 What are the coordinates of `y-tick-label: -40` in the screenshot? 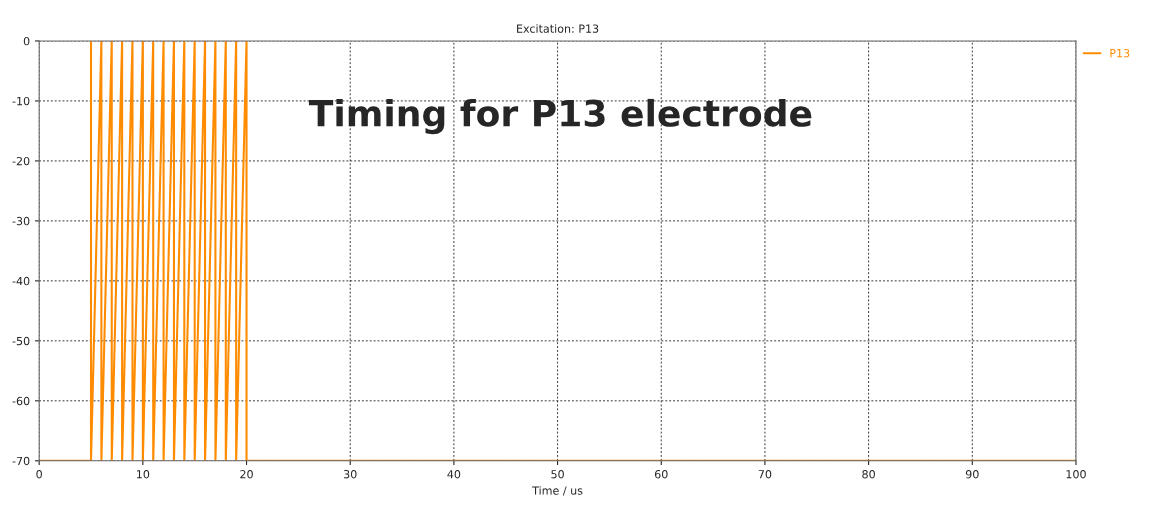 It's located at (21, 281).